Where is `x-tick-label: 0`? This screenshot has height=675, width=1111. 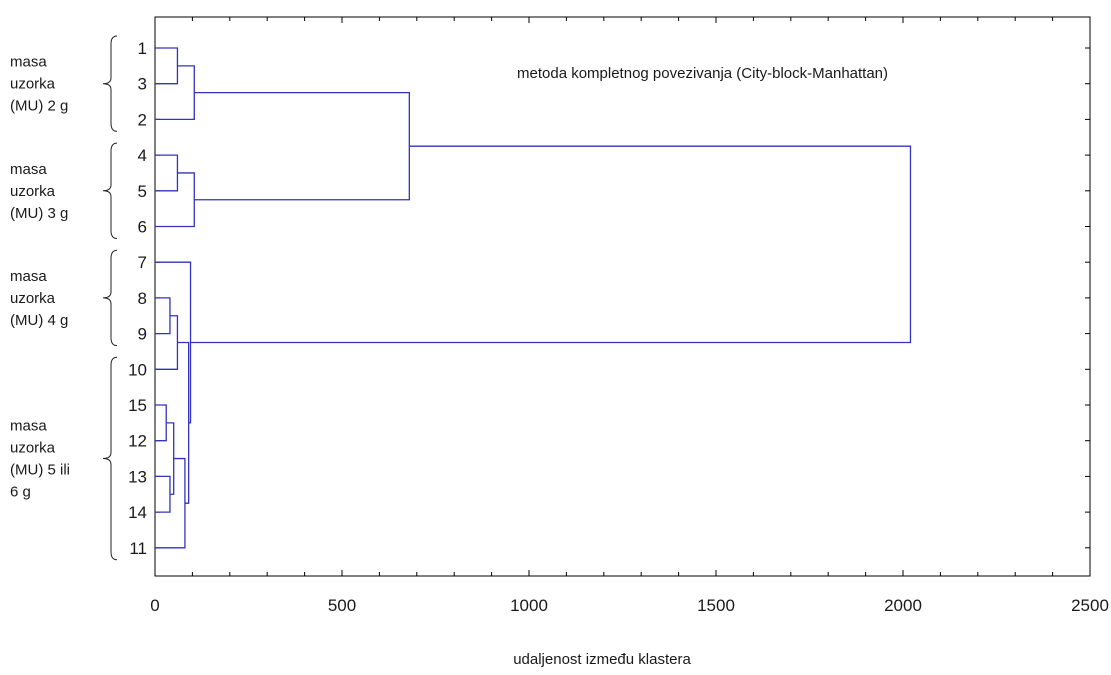
x-tick-label: 0 is located at coordinates (154, 605).